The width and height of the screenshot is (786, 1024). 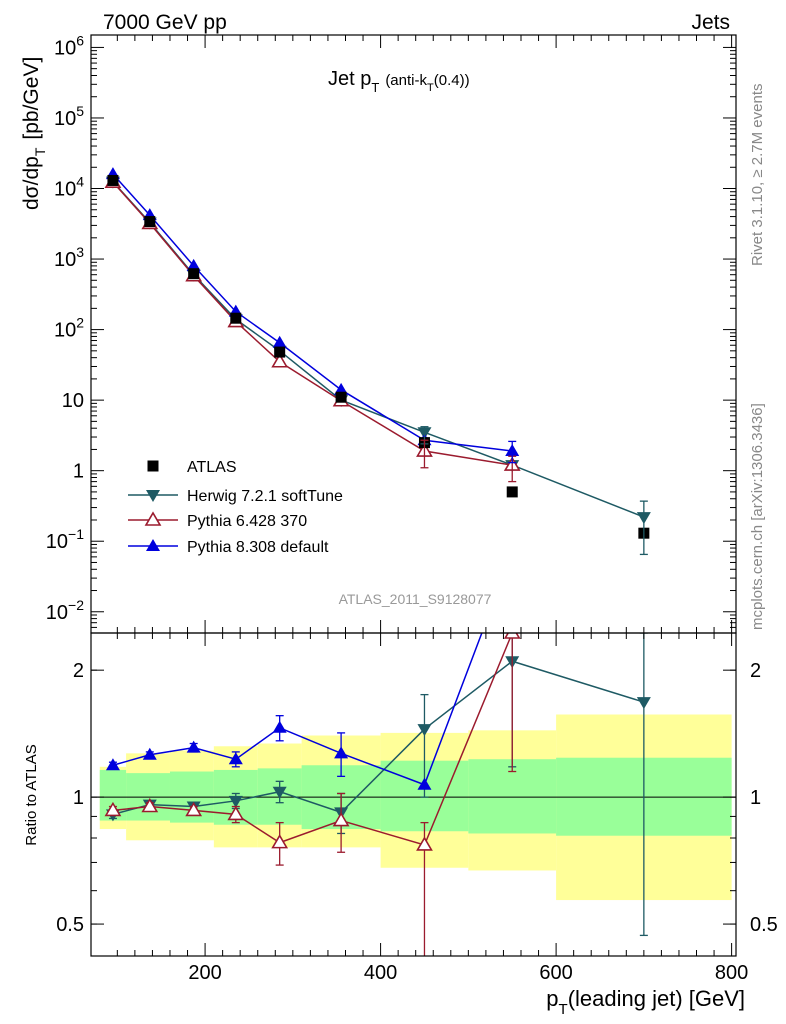 I want to click on main-y-tick-label: 10⁻¹, so click(x=65, y=539).